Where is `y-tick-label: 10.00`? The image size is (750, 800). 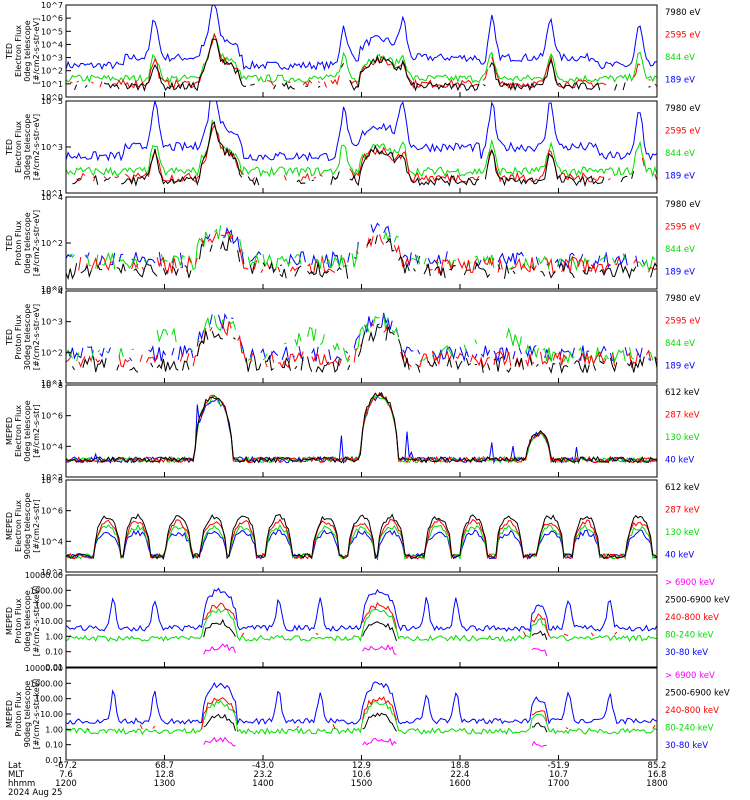 y-tick-label: 10.00 is located at coordinates (51, 714).